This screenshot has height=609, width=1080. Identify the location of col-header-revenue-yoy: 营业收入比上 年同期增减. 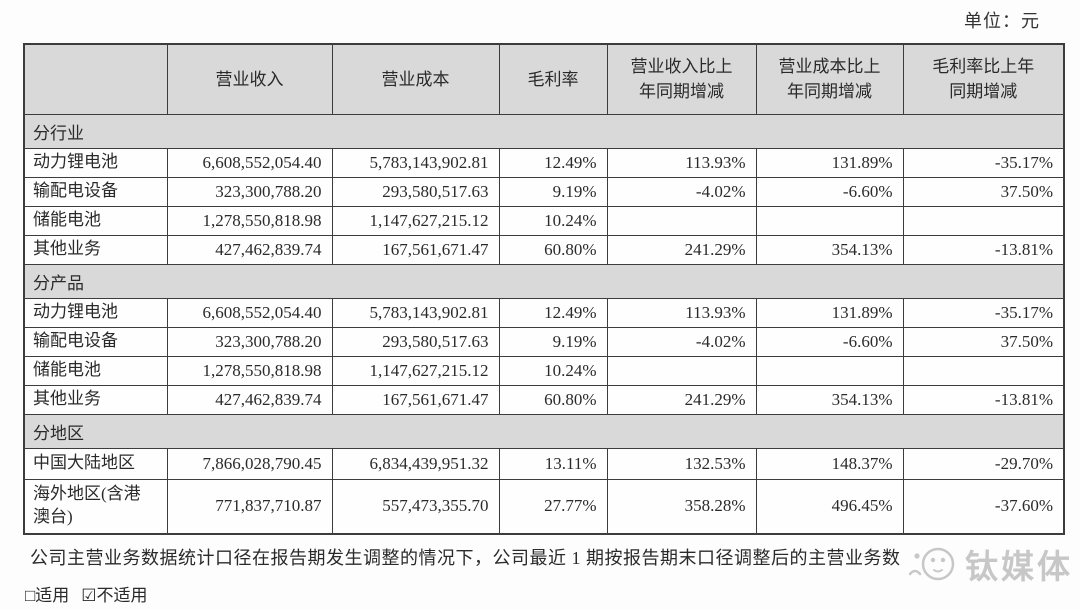
(681, 79).